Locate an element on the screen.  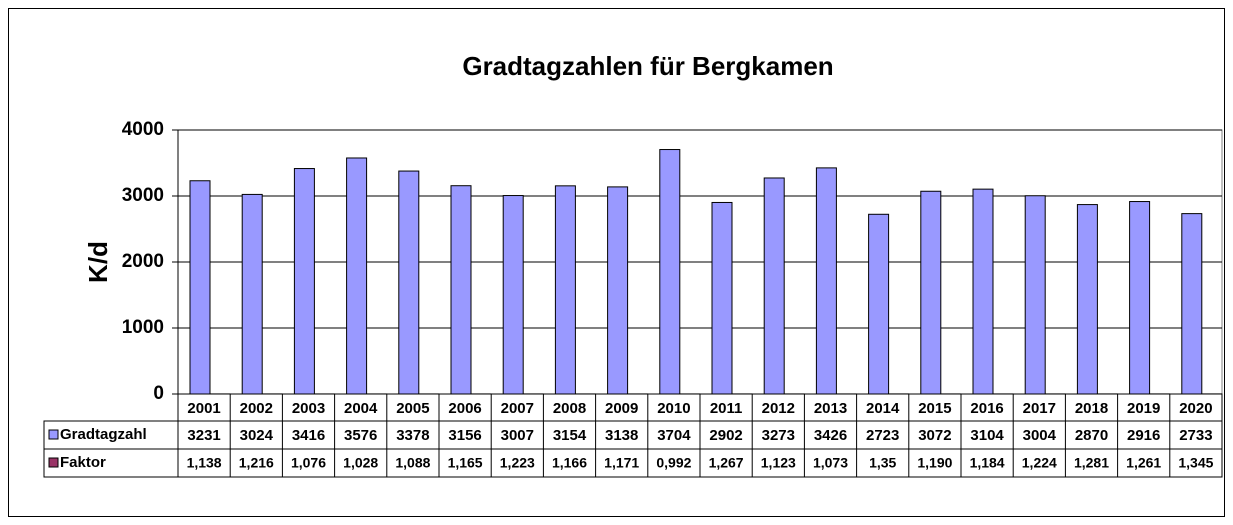
x-tick-label: 2016 is located at coordinates (986, 408).